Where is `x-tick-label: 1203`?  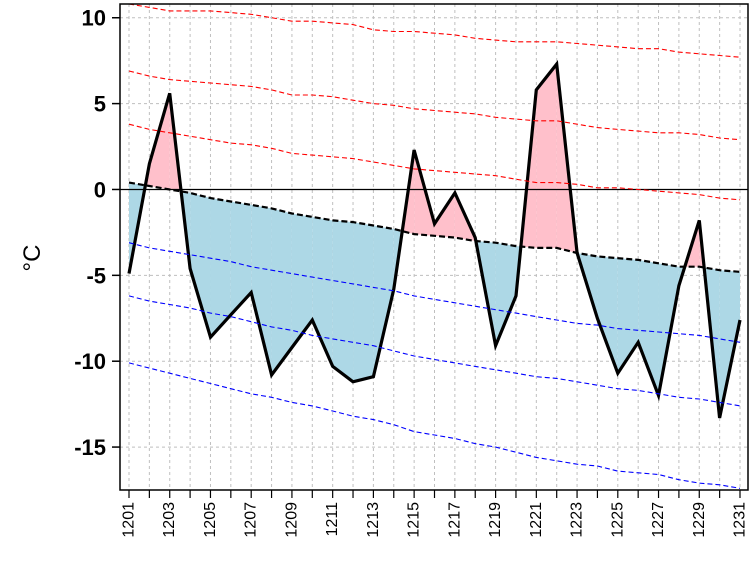
x-tick-label: 1203 is located at coordinates (169, 520).